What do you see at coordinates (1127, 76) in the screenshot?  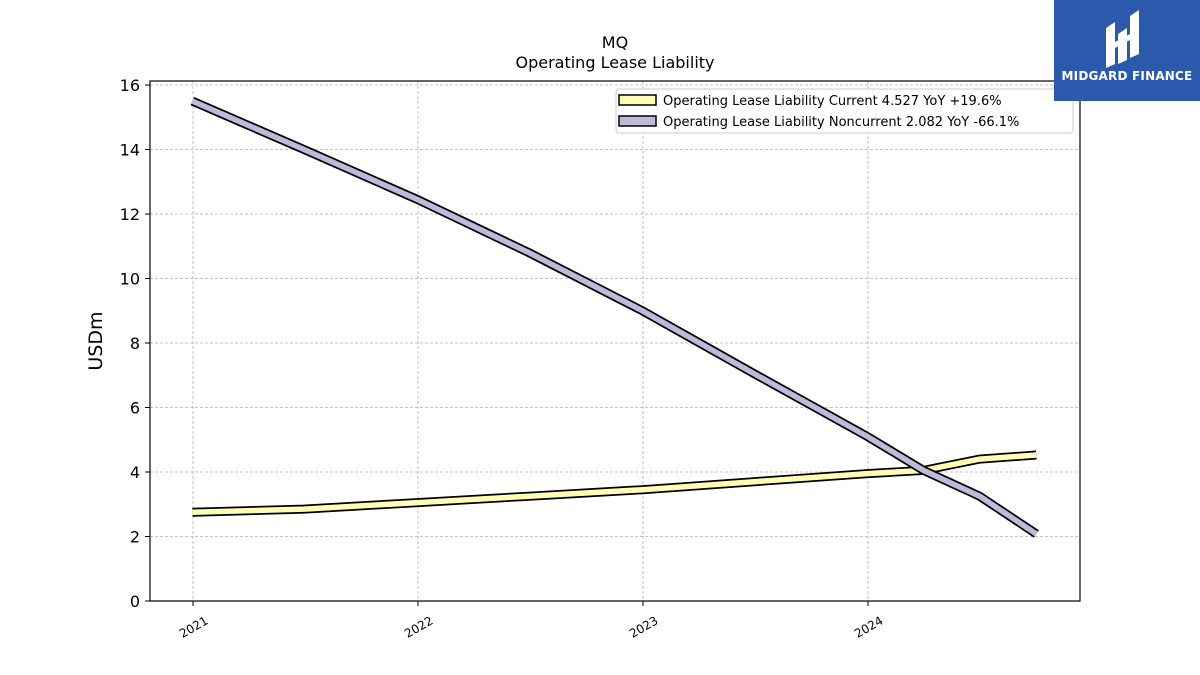 I see `logo-text: MIDGARD FINANCE` at bounding box center [1127, 76].